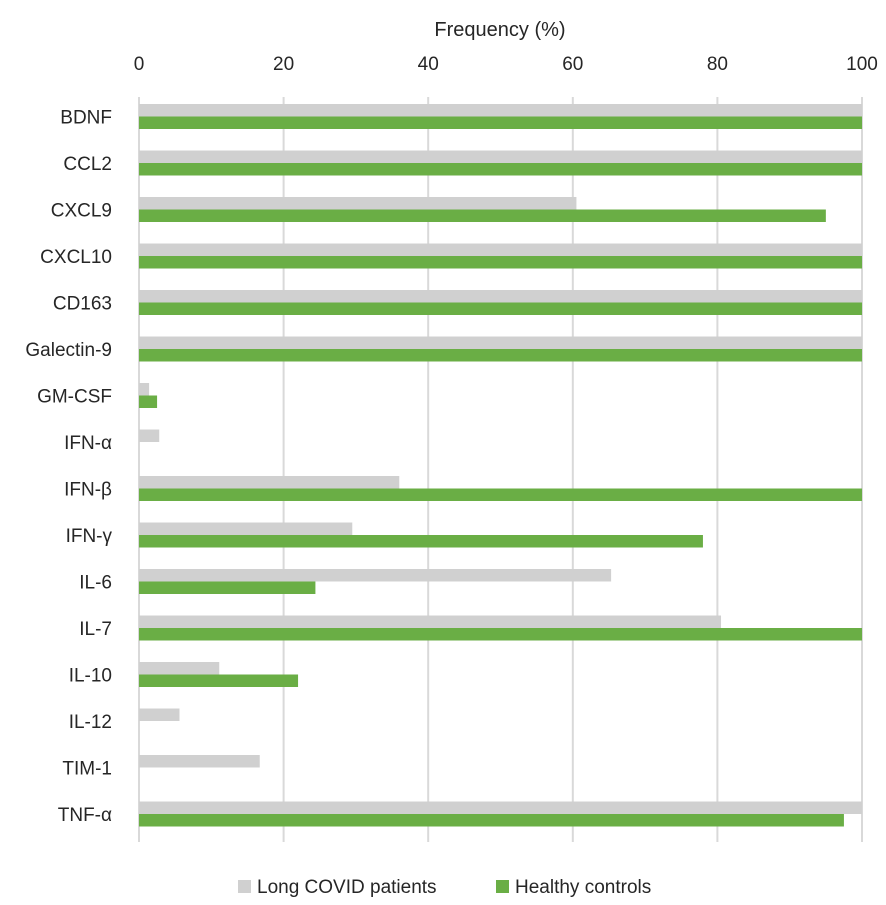 The width and height of the screenshot is (886, 905). What do you see at coordinates (244, 886) in the screenshot?
I see `legend-swatch-long-covid` at bounding box center [244, 886].